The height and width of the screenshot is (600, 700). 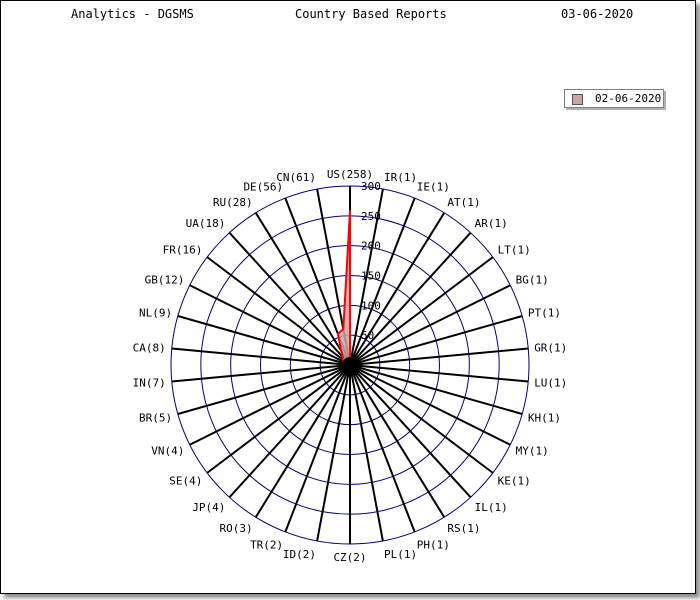 What do you see at coordinates (266, 545) in the screenshot?
I see `radar-category-label-20: TR(2)` at bounding box center [266, 545].